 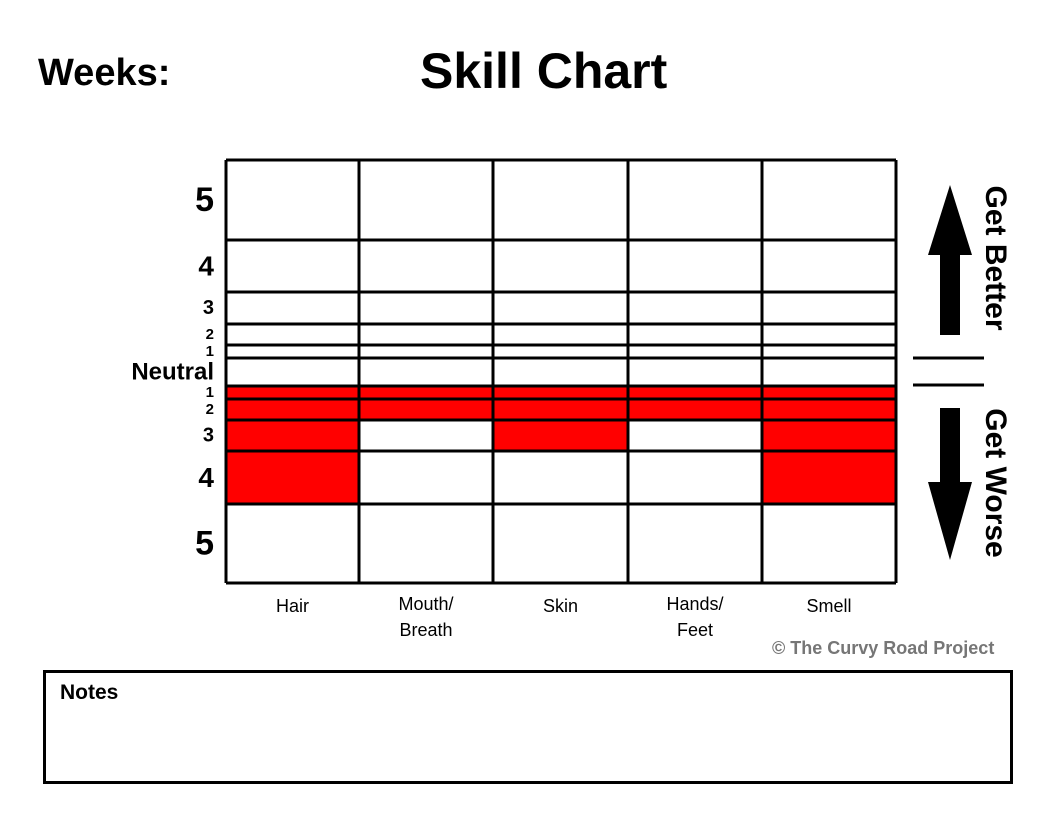 What do you see at coordinates (995, 483) in the screenshot?
I see `get-worse-label: Get Worse` at bounding box center [995, 483].